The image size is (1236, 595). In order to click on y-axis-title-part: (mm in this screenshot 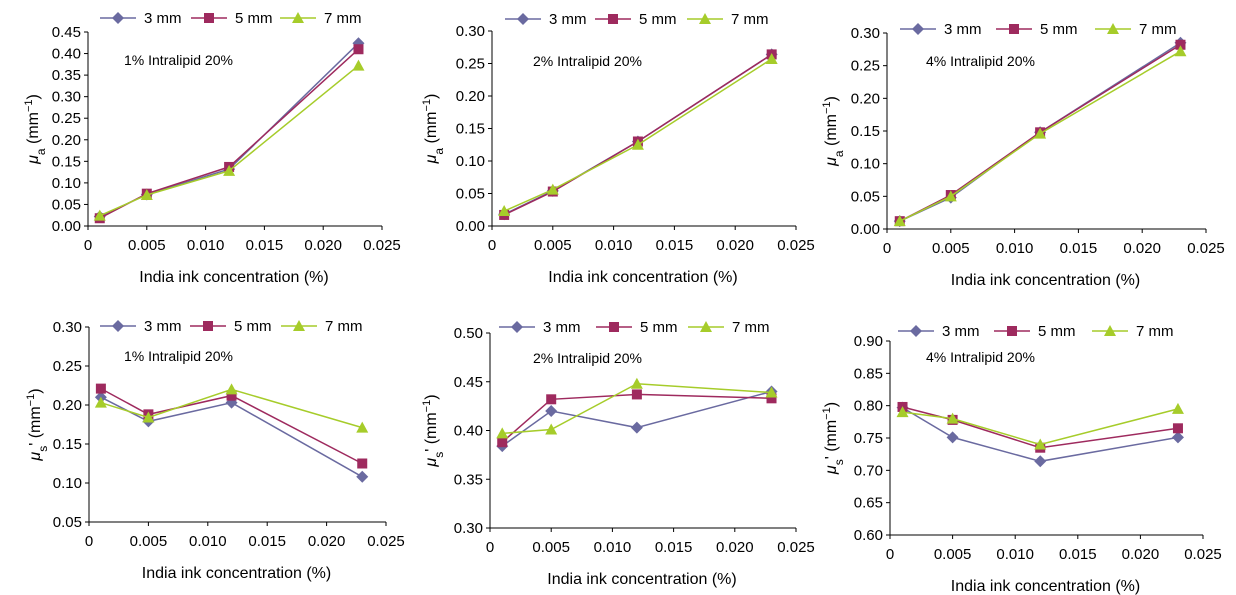, I will do `click(33, 130)`.